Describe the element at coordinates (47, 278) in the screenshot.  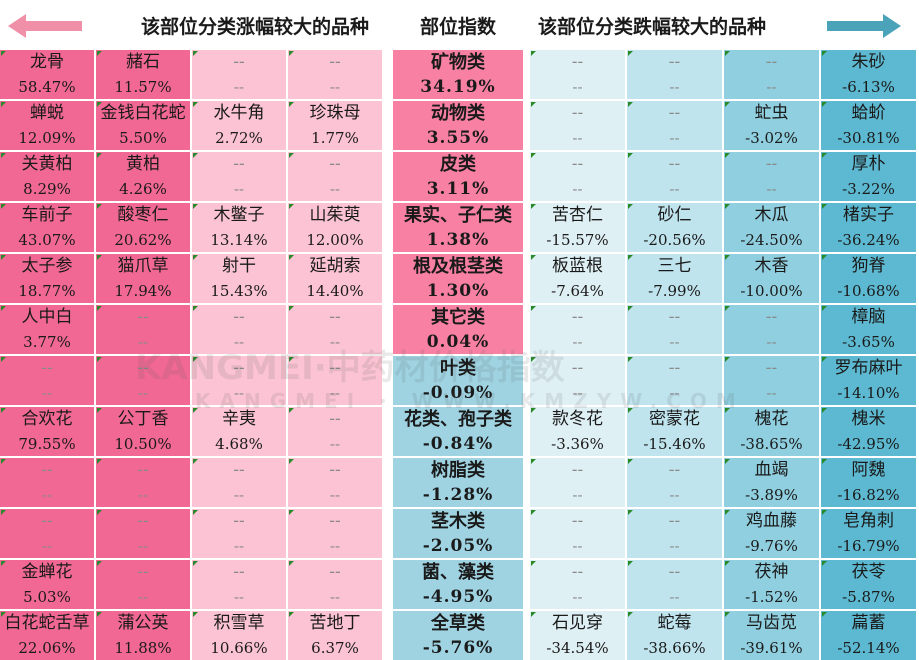
I see `rise-cell: 太子参 18.77%` at that location.